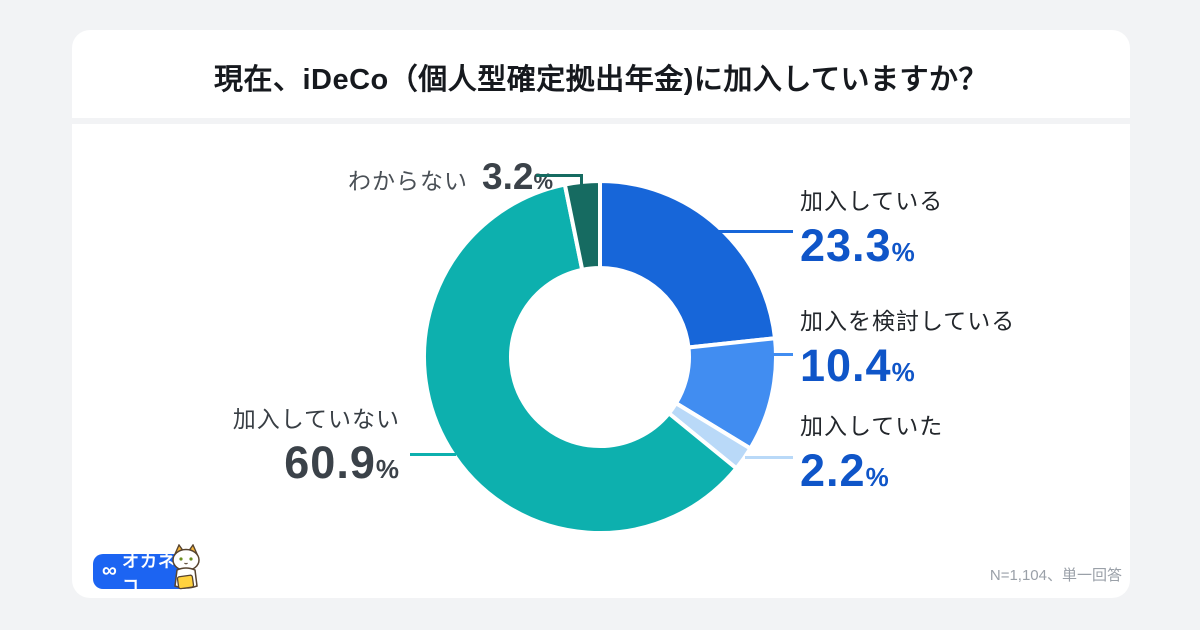  What do you see at coordinates (601, 121) in the screenshot?
I see `title-divider` at bounding box center [601, 121].